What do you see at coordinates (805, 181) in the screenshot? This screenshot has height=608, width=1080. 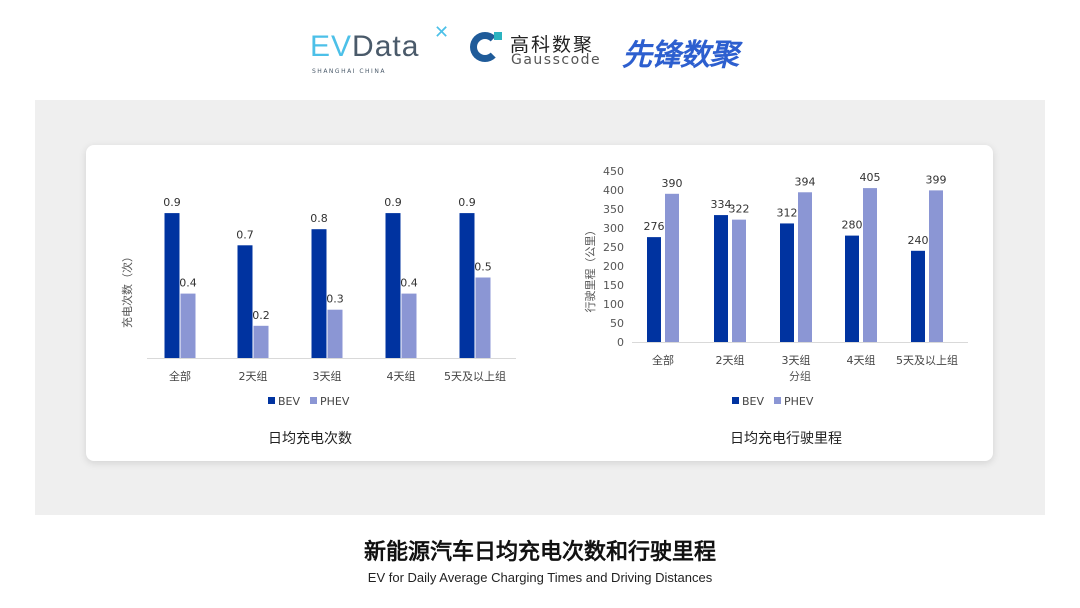 I see `data-label-phev: 394` at bounding box center [805, 181].